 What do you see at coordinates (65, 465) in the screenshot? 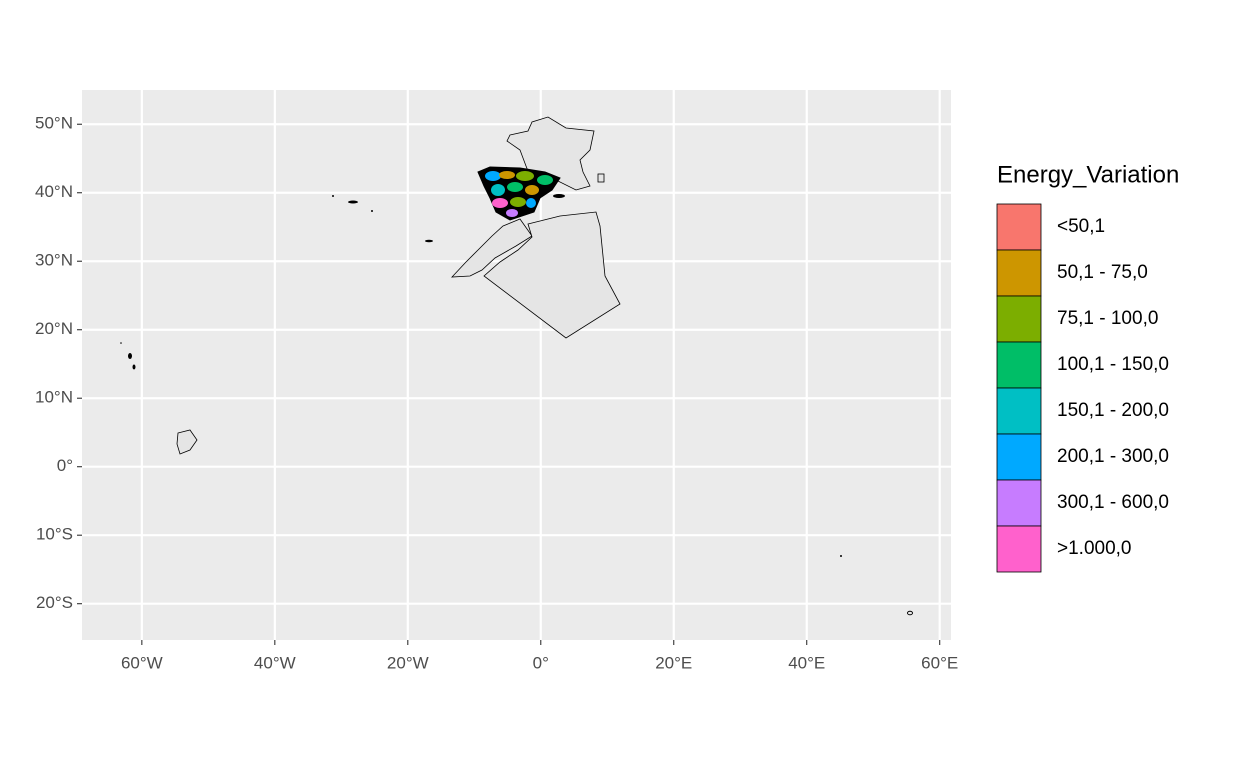
I see `y-tick-label: 0°` at bounding box center [65, 465].